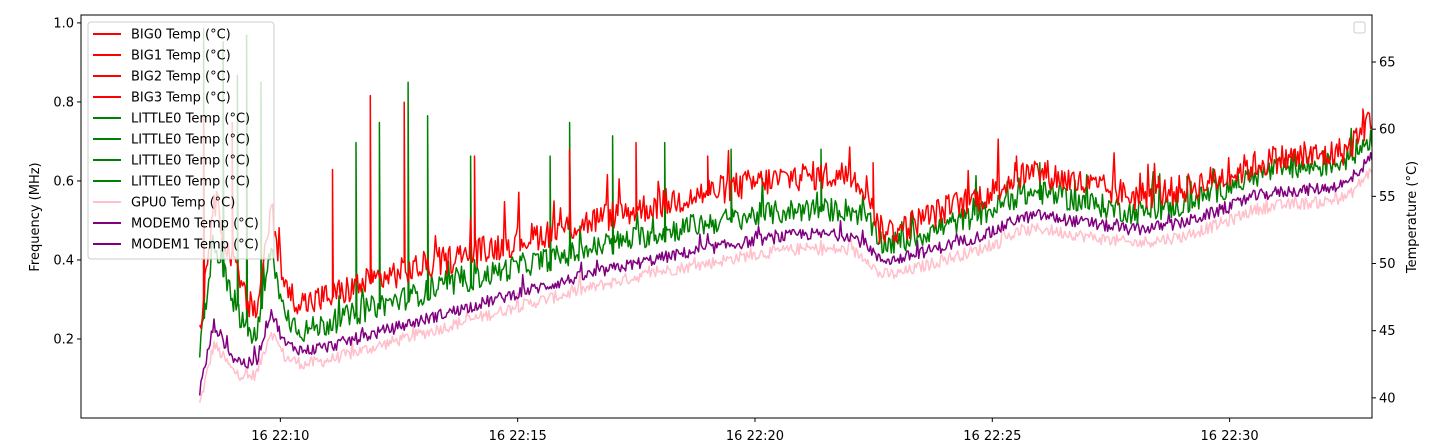 The height and width of the screenshot is (448, 1447). Describe the element at coordinates (1387, 264) in the screenshot. I see `y-right-tick-label: 50` at that location.